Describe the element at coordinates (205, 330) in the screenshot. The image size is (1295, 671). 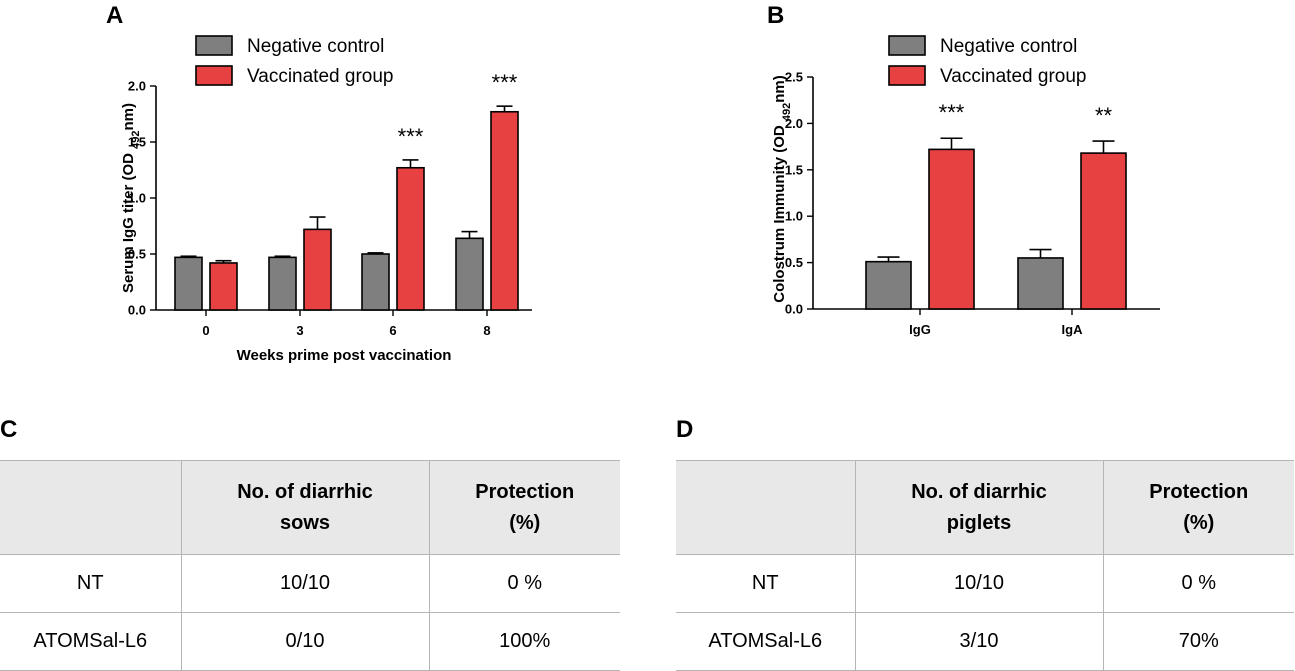
I see `x-tick-label: 0` at that location.